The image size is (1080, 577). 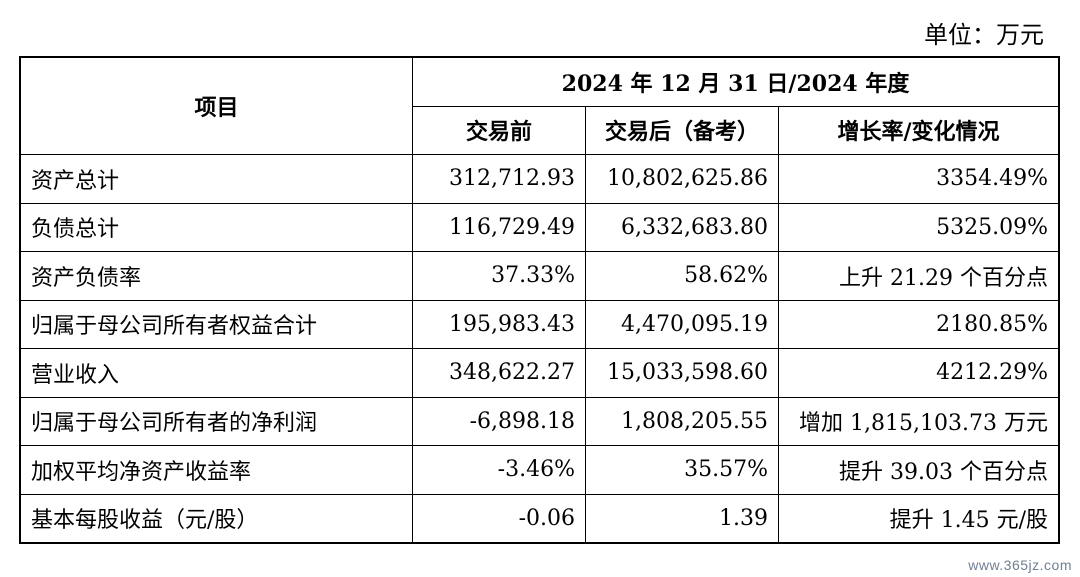 I want to click on row-label: 归属于母公司所有者权益合计, so click(x=216, y=324).